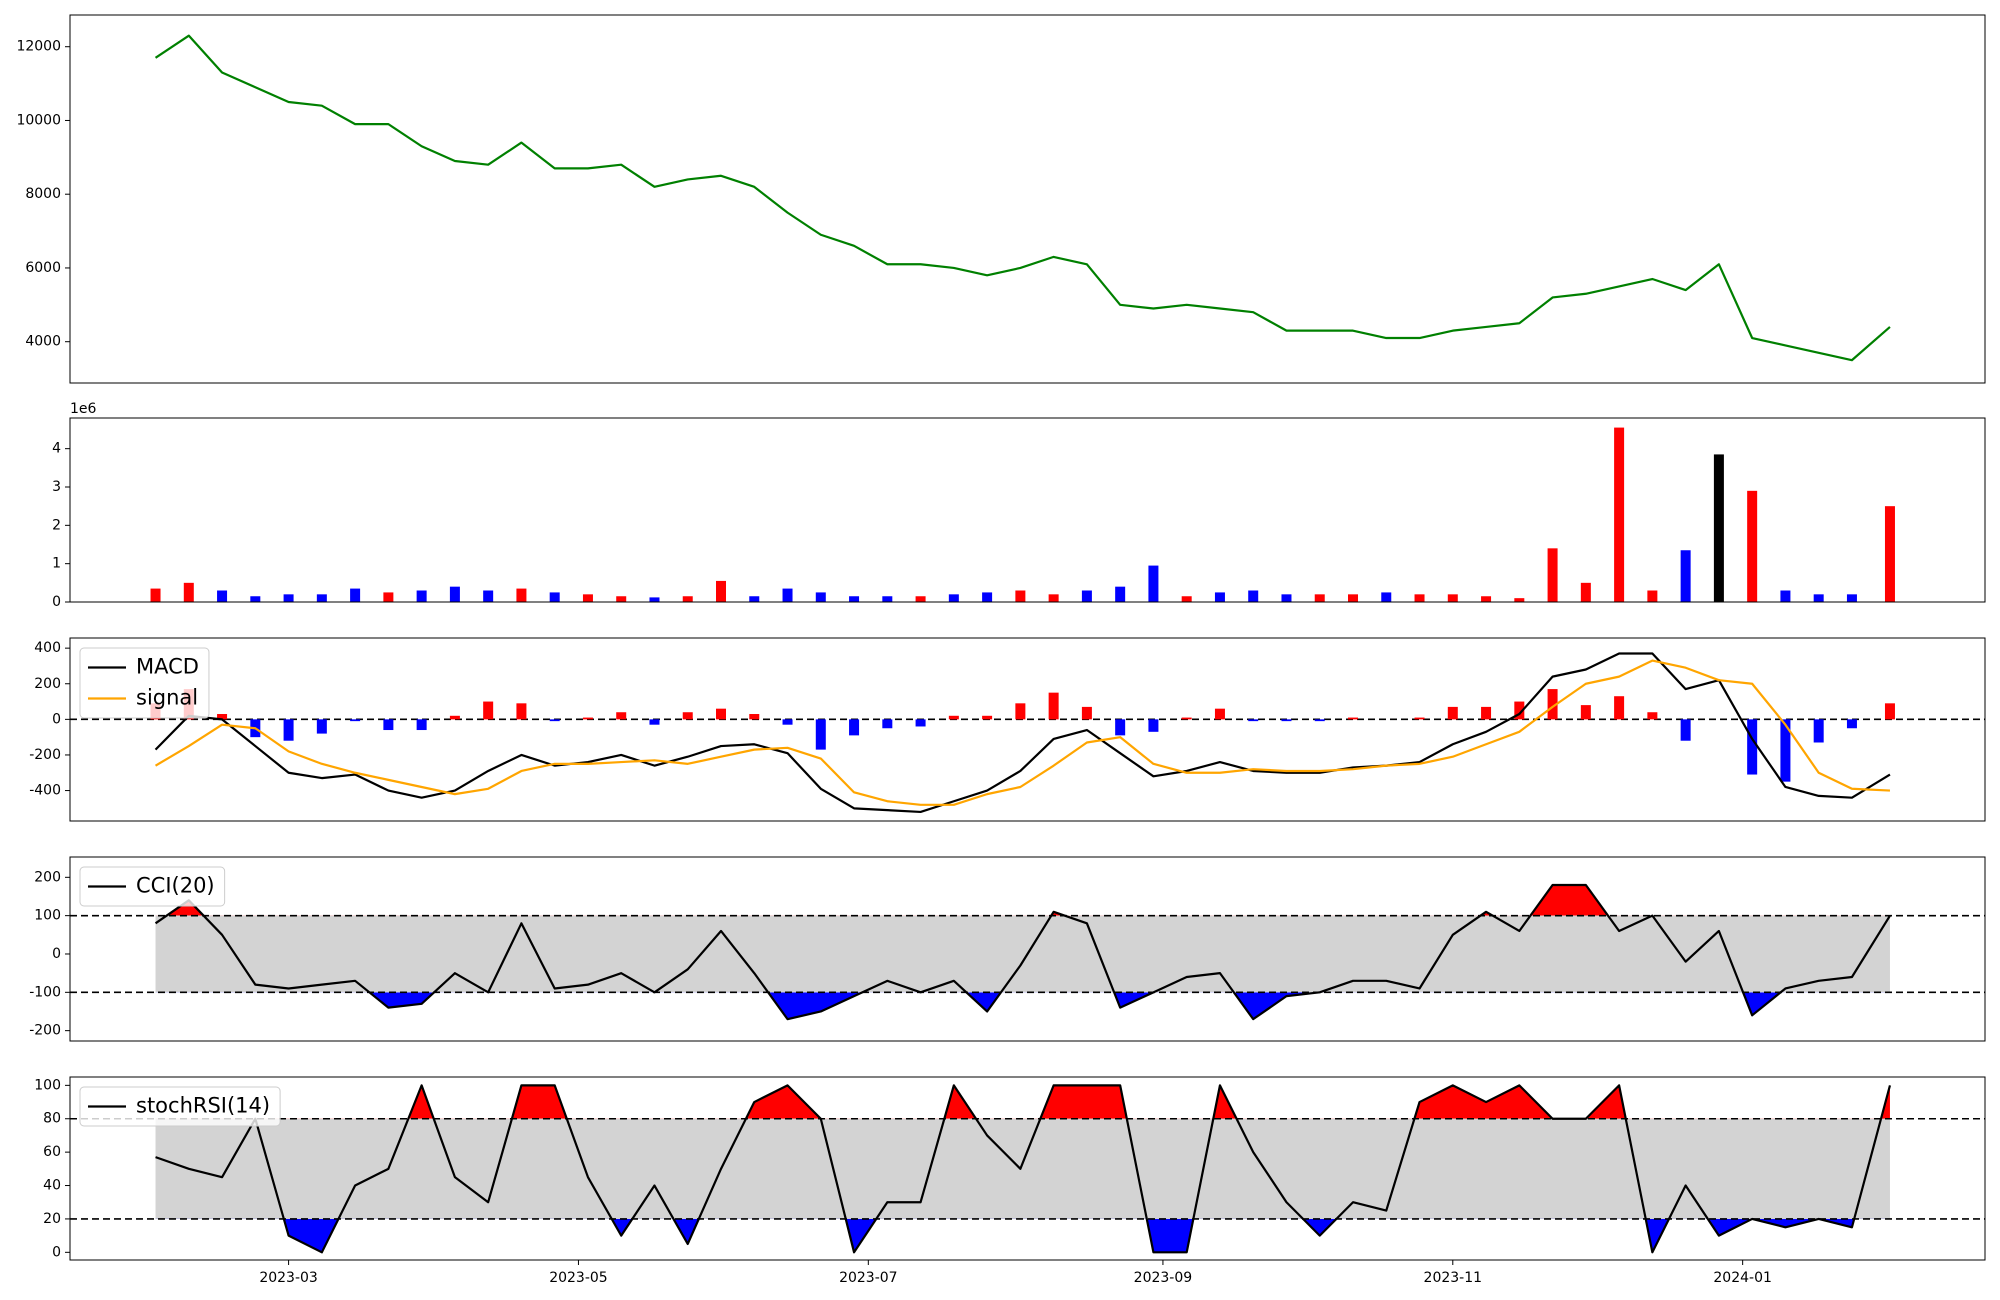 The image size is (2000, 1300). Describe the element at coordinates (52, 1219) in the screenshot. I see `y-tick-label: 20` at that location.